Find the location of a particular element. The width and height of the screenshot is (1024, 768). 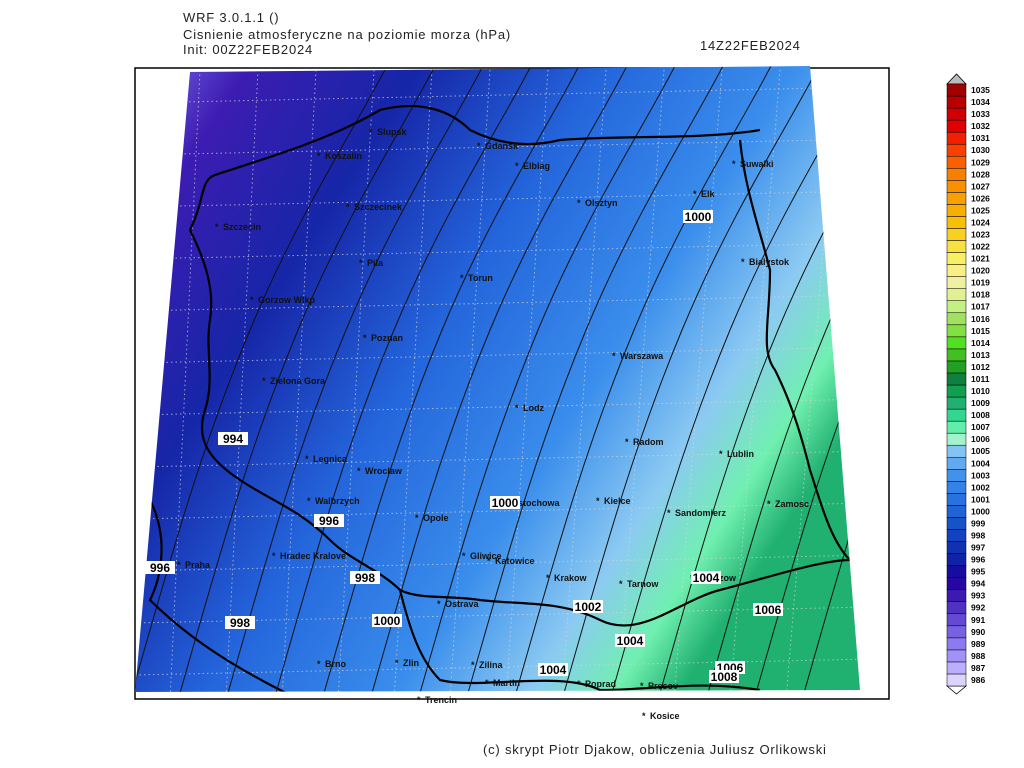

colorbar-bottom-arrow is located at coordinates (956, 690).